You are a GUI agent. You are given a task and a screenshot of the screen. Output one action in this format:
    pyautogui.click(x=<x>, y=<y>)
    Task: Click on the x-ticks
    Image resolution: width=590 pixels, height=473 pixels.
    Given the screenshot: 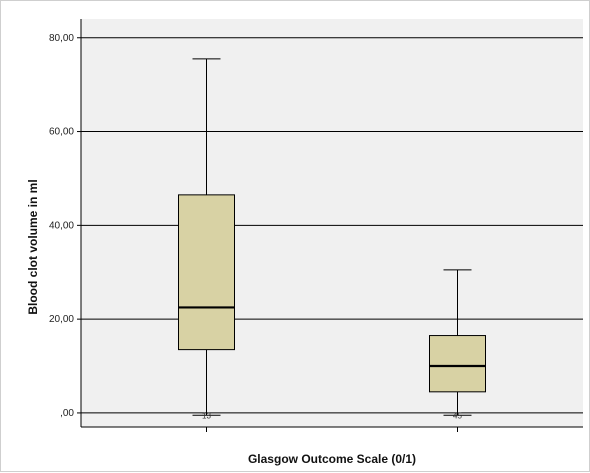 What is the action you would take?
    pyautogui.click(x=332, y=429)
    